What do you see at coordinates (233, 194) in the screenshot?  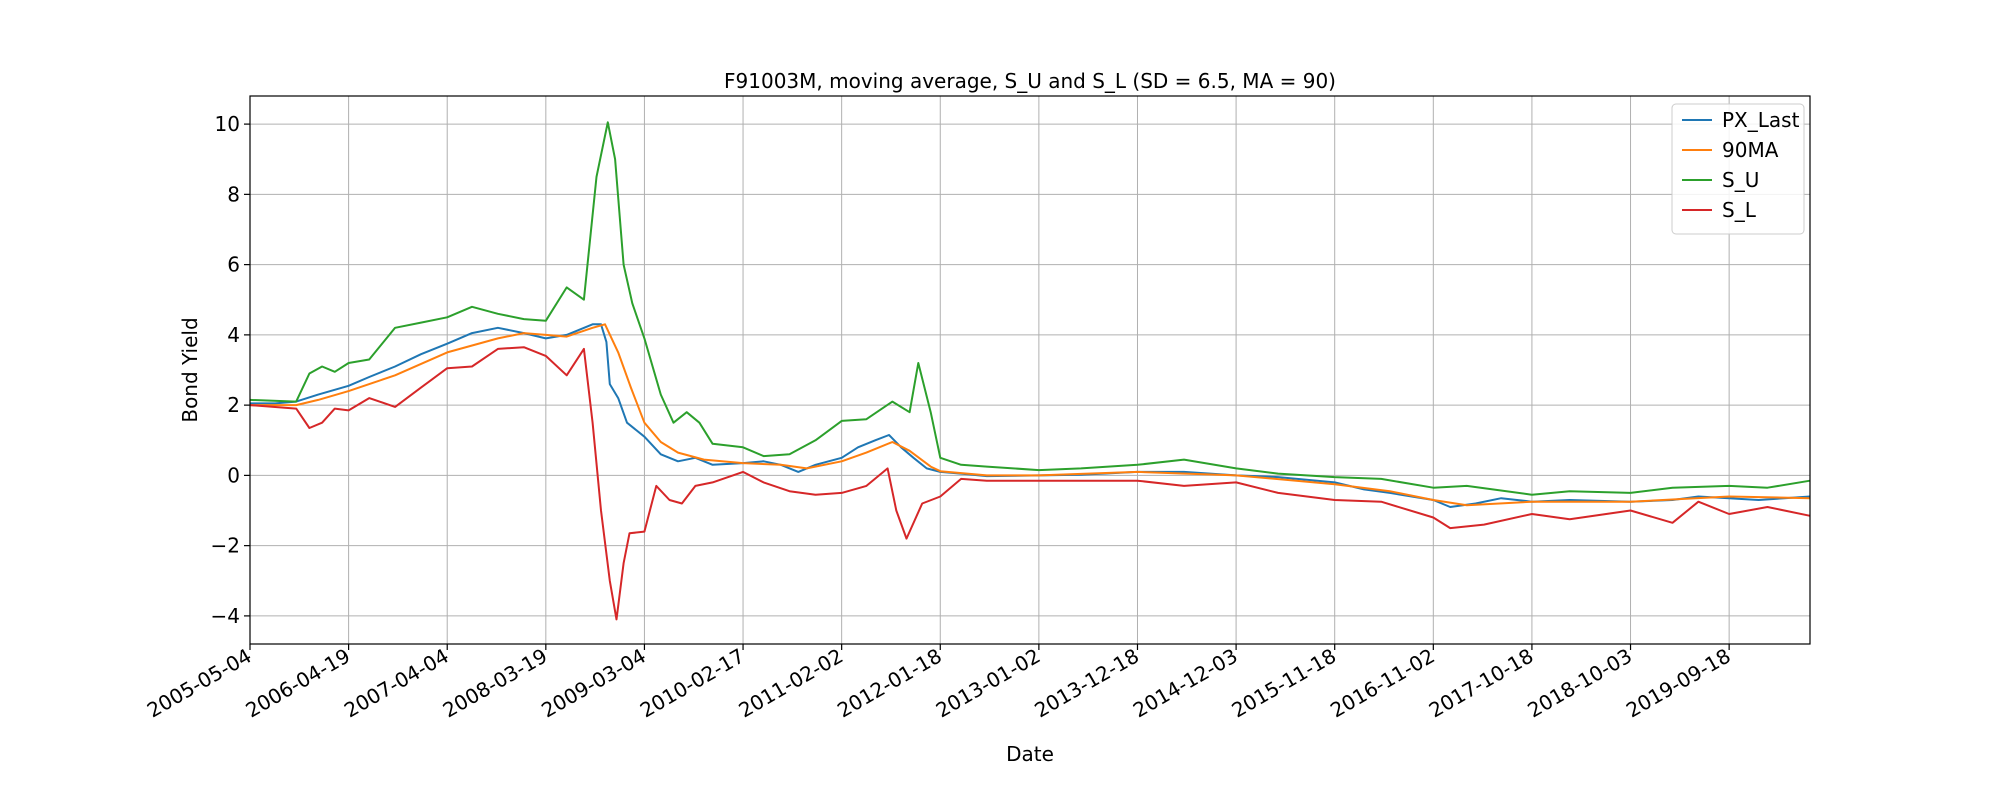 I see `y-tick-label: 8` at bounding box center [233, 194].